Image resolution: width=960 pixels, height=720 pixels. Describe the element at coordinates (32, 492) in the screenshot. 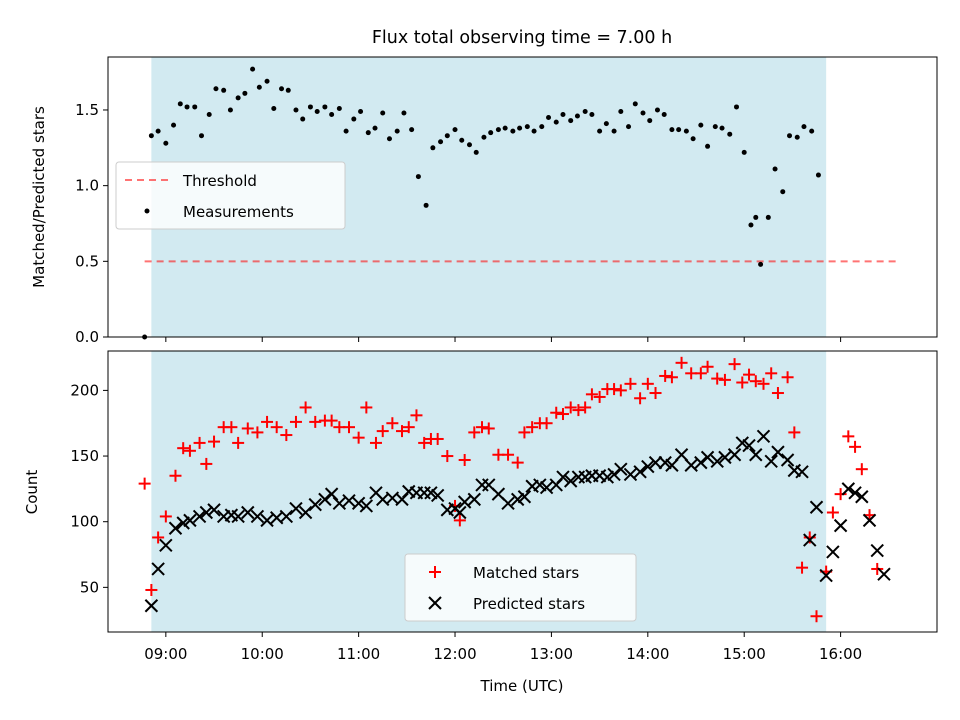

I see `bottom-y-axis-label: Count` at that location.